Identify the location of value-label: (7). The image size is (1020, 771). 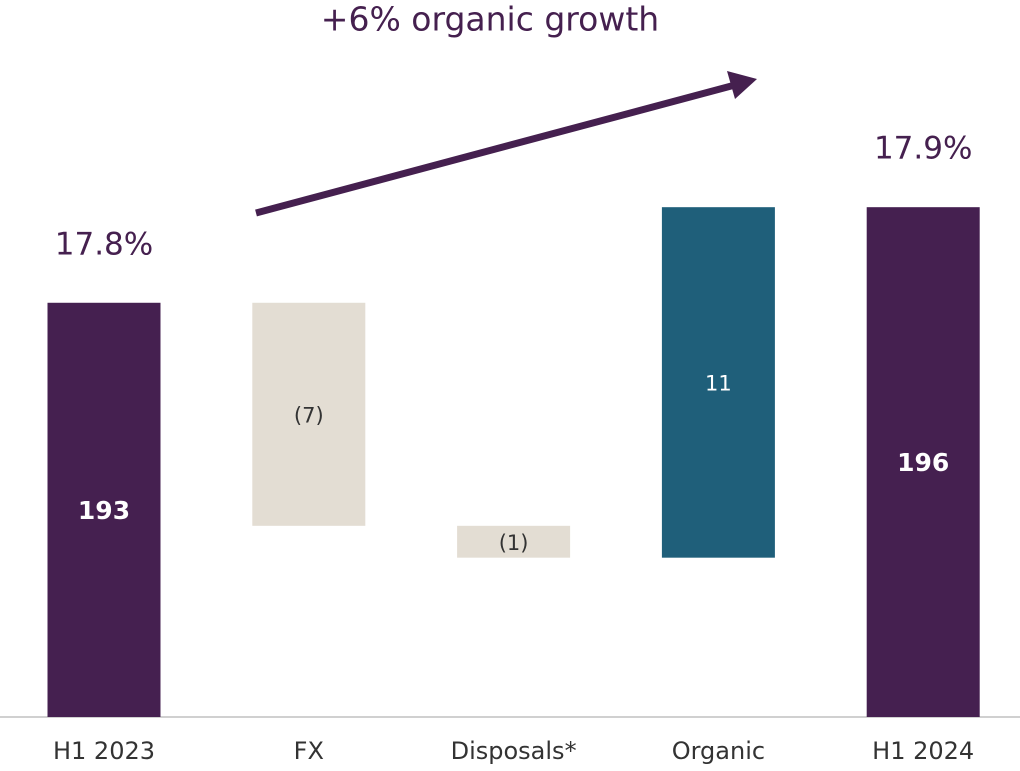
(309, 415).